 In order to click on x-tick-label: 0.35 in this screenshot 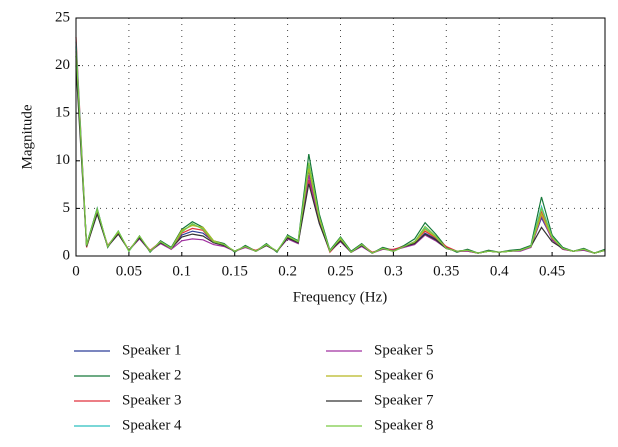, I will do `click(446, 271)`.